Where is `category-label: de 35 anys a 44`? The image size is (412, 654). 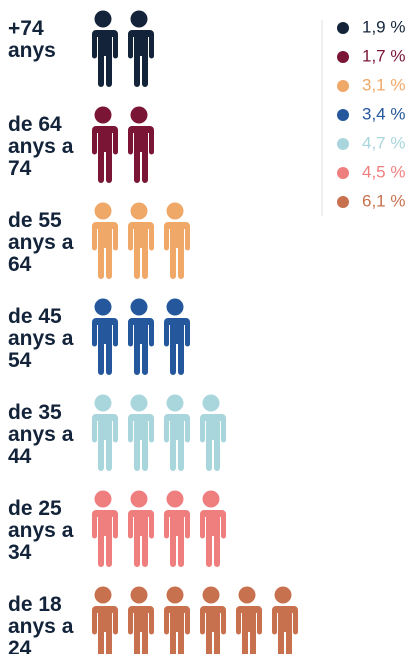 category-label: de 35 anys a 44 is located at coordinates (41, 434).